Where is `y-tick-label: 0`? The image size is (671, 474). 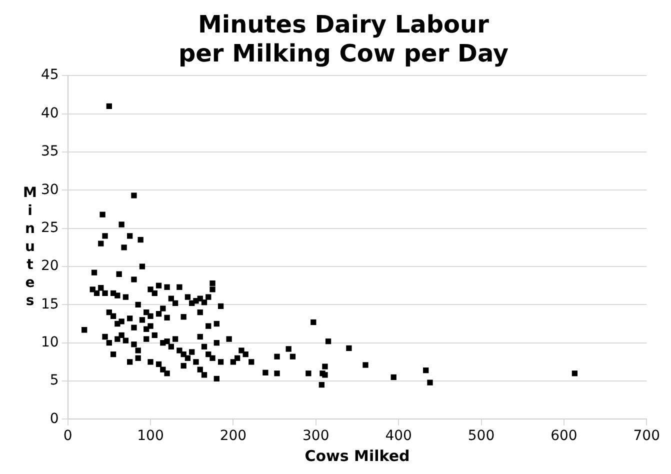
y-tick-label: 0 is located at coordinates (54, 418).